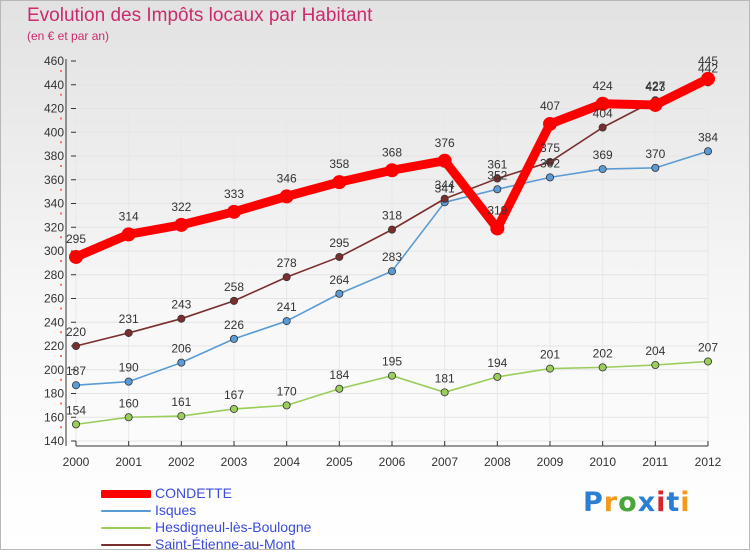 The width and height of the screenshot is (750, 553). What do you see at coordinates (128, 462) in the screenshot?
I see `x-tick-label: 2001` at bounding box center [128, 462].